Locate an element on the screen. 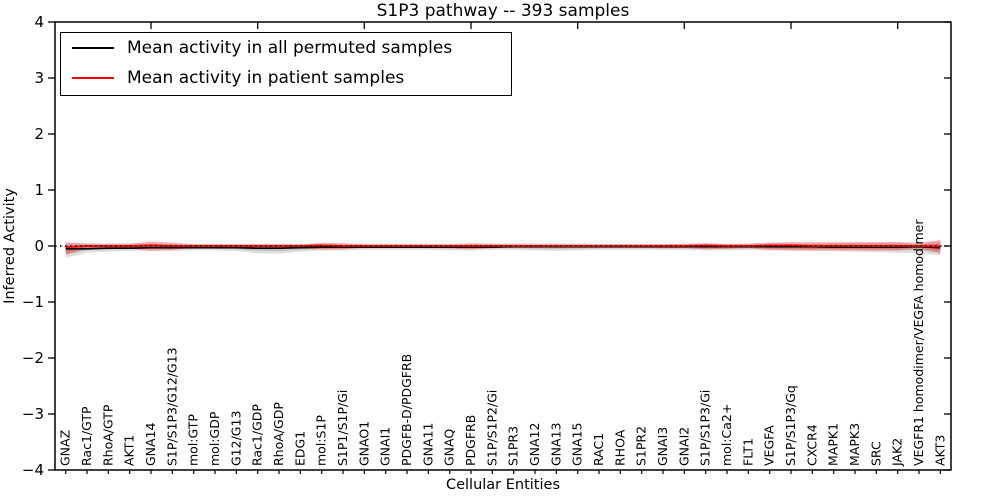  x-tick-label: FLT1 is located at coordinates (747, 452).